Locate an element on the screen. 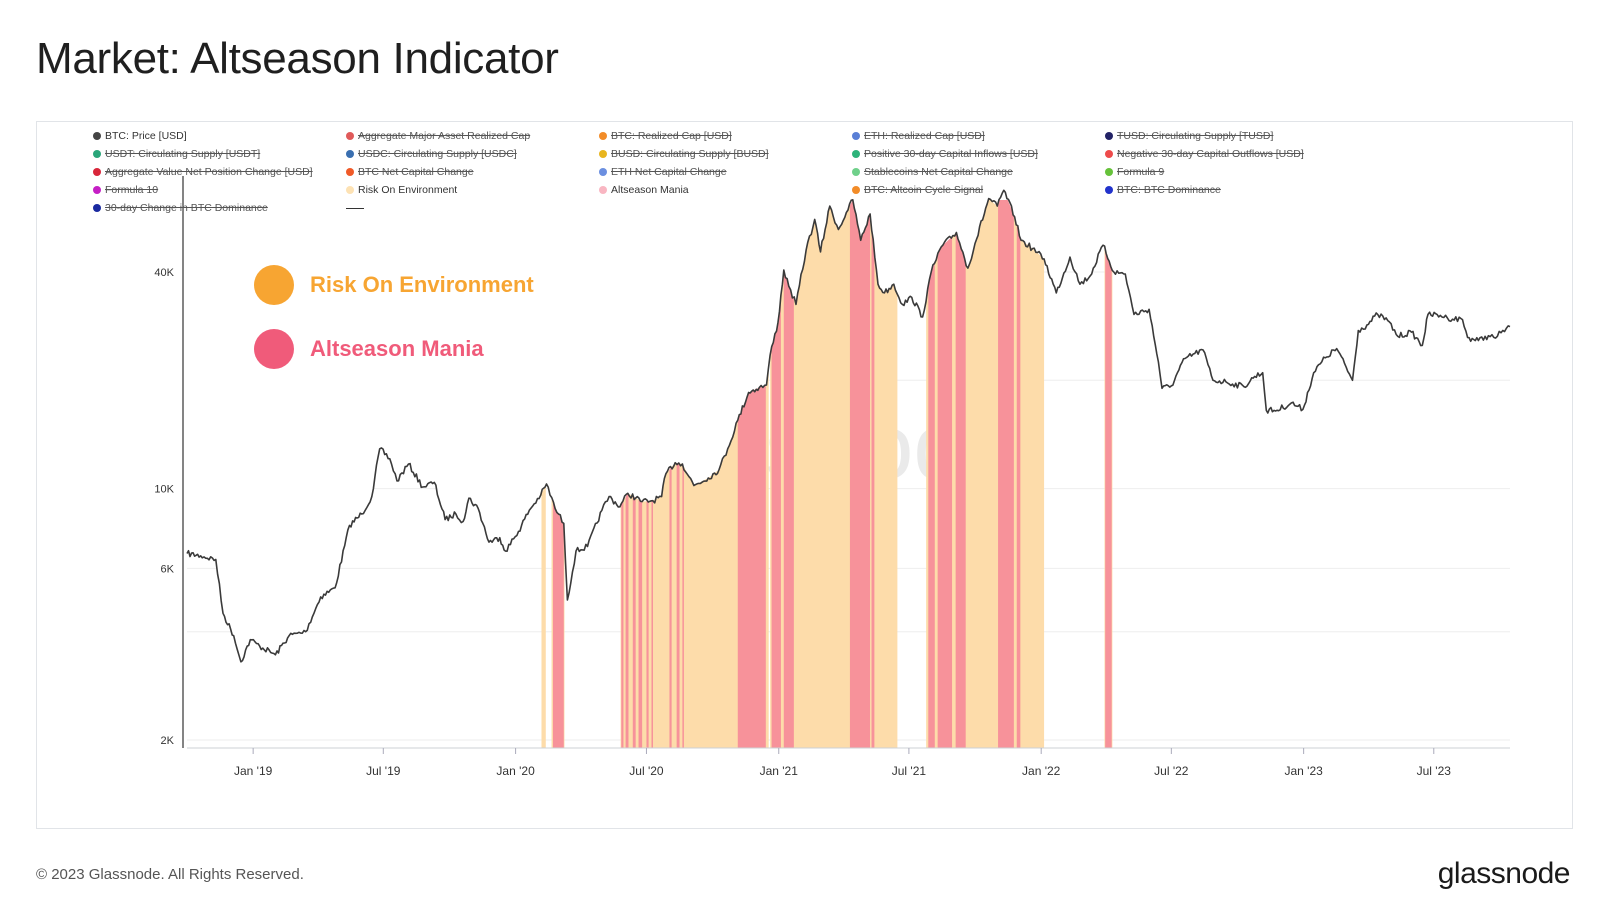 The height and width of the screenshot is (922, 1600). annotation-risk-on: Risk On Environment is located at coordinates (394, 285).